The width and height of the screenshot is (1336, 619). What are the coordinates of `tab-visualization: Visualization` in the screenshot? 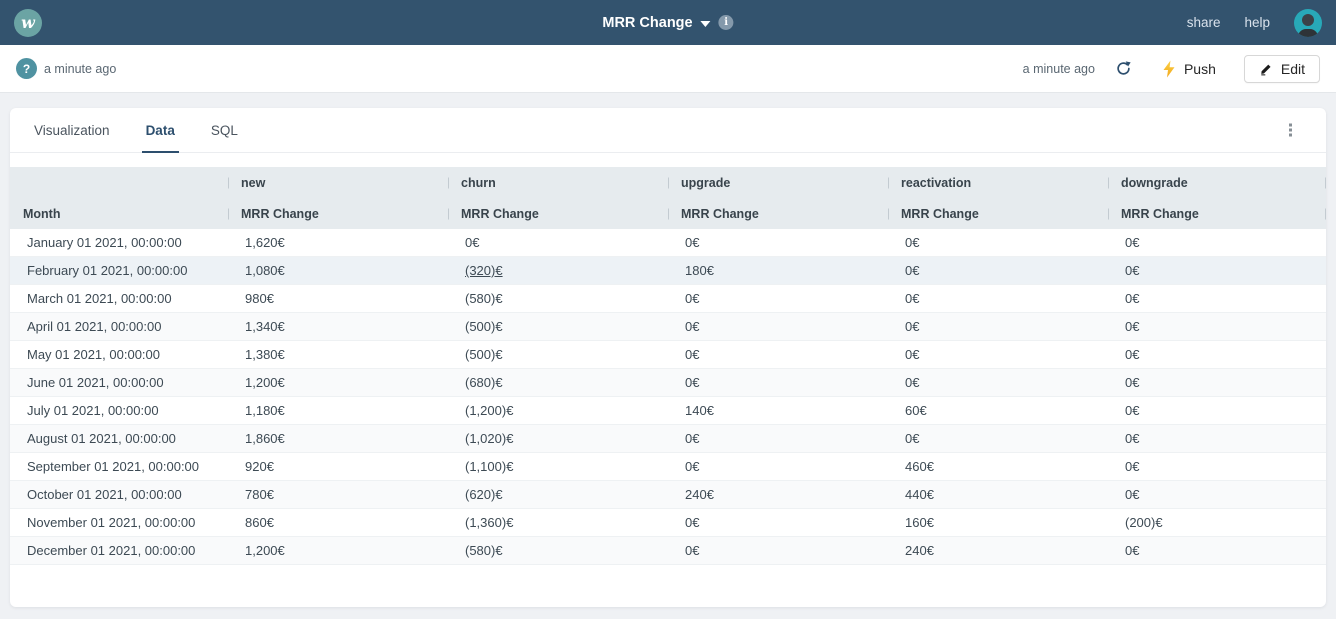 It's located at (72, 130).